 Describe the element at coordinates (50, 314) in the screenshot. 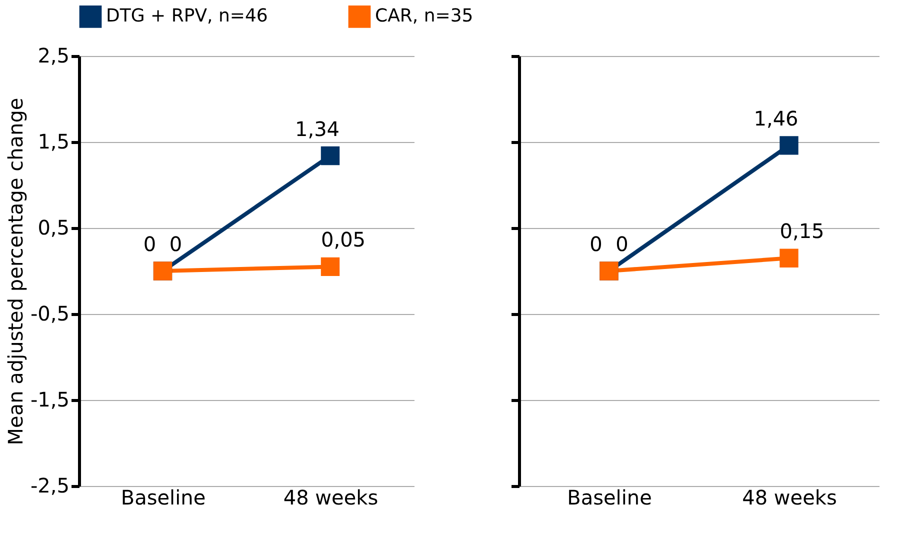

I see `y-tick-label: -0,5` at that location.